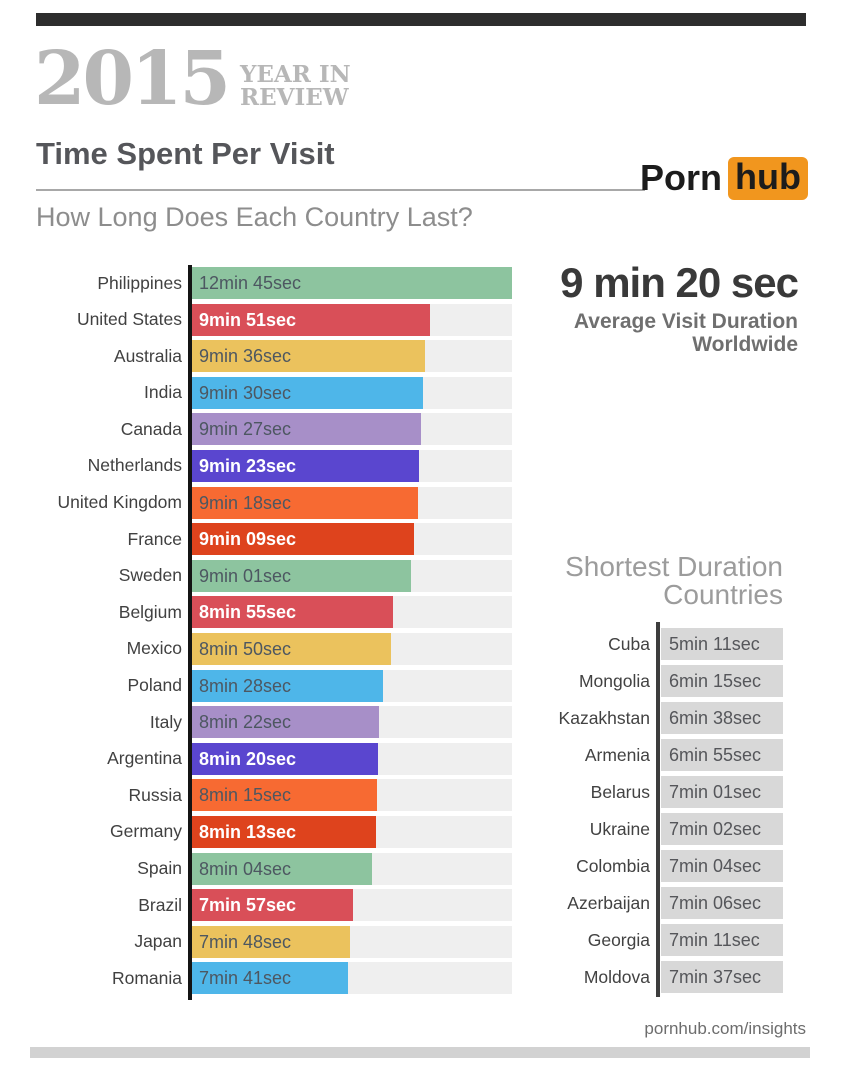 This screenshot has height=1080, width=842. Describe the element at coordinates (146, 977) in the screenshot. I see `country-label: Romania` at that location.